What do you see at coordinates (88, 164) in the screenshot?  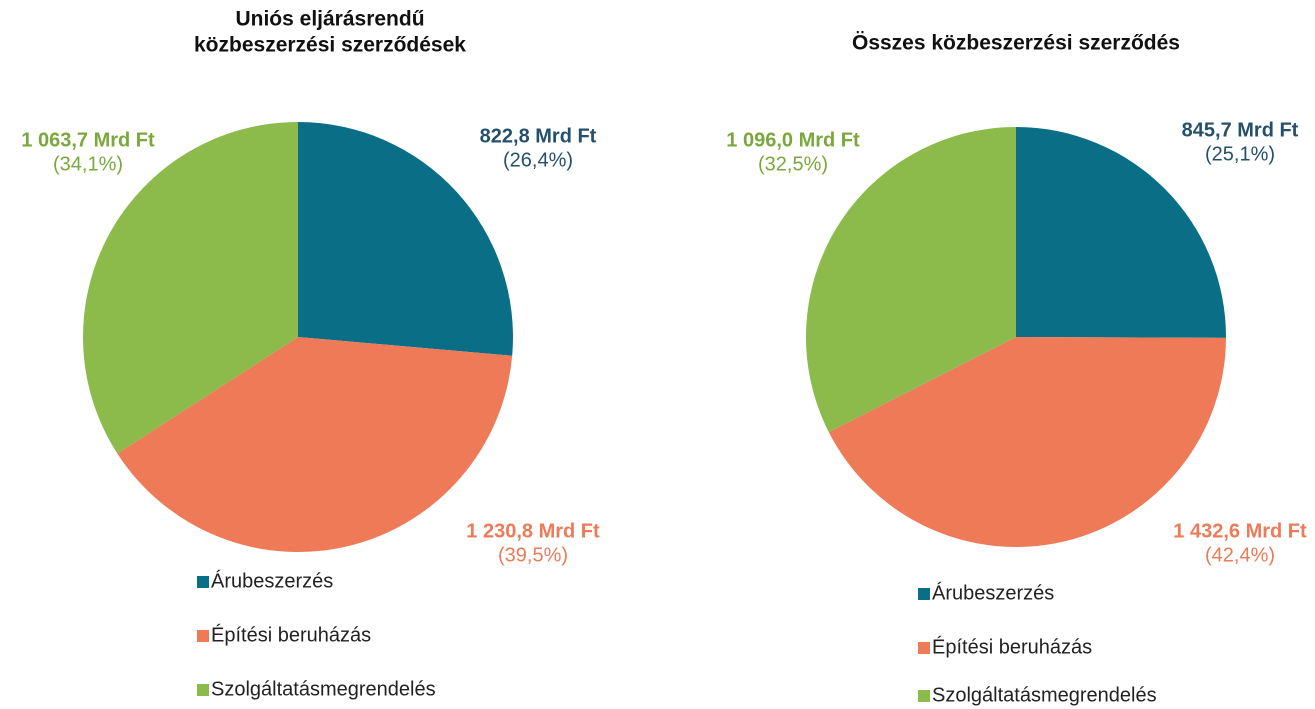 I see `percent-label: (34,1%)` at bounding box center [88, 164].